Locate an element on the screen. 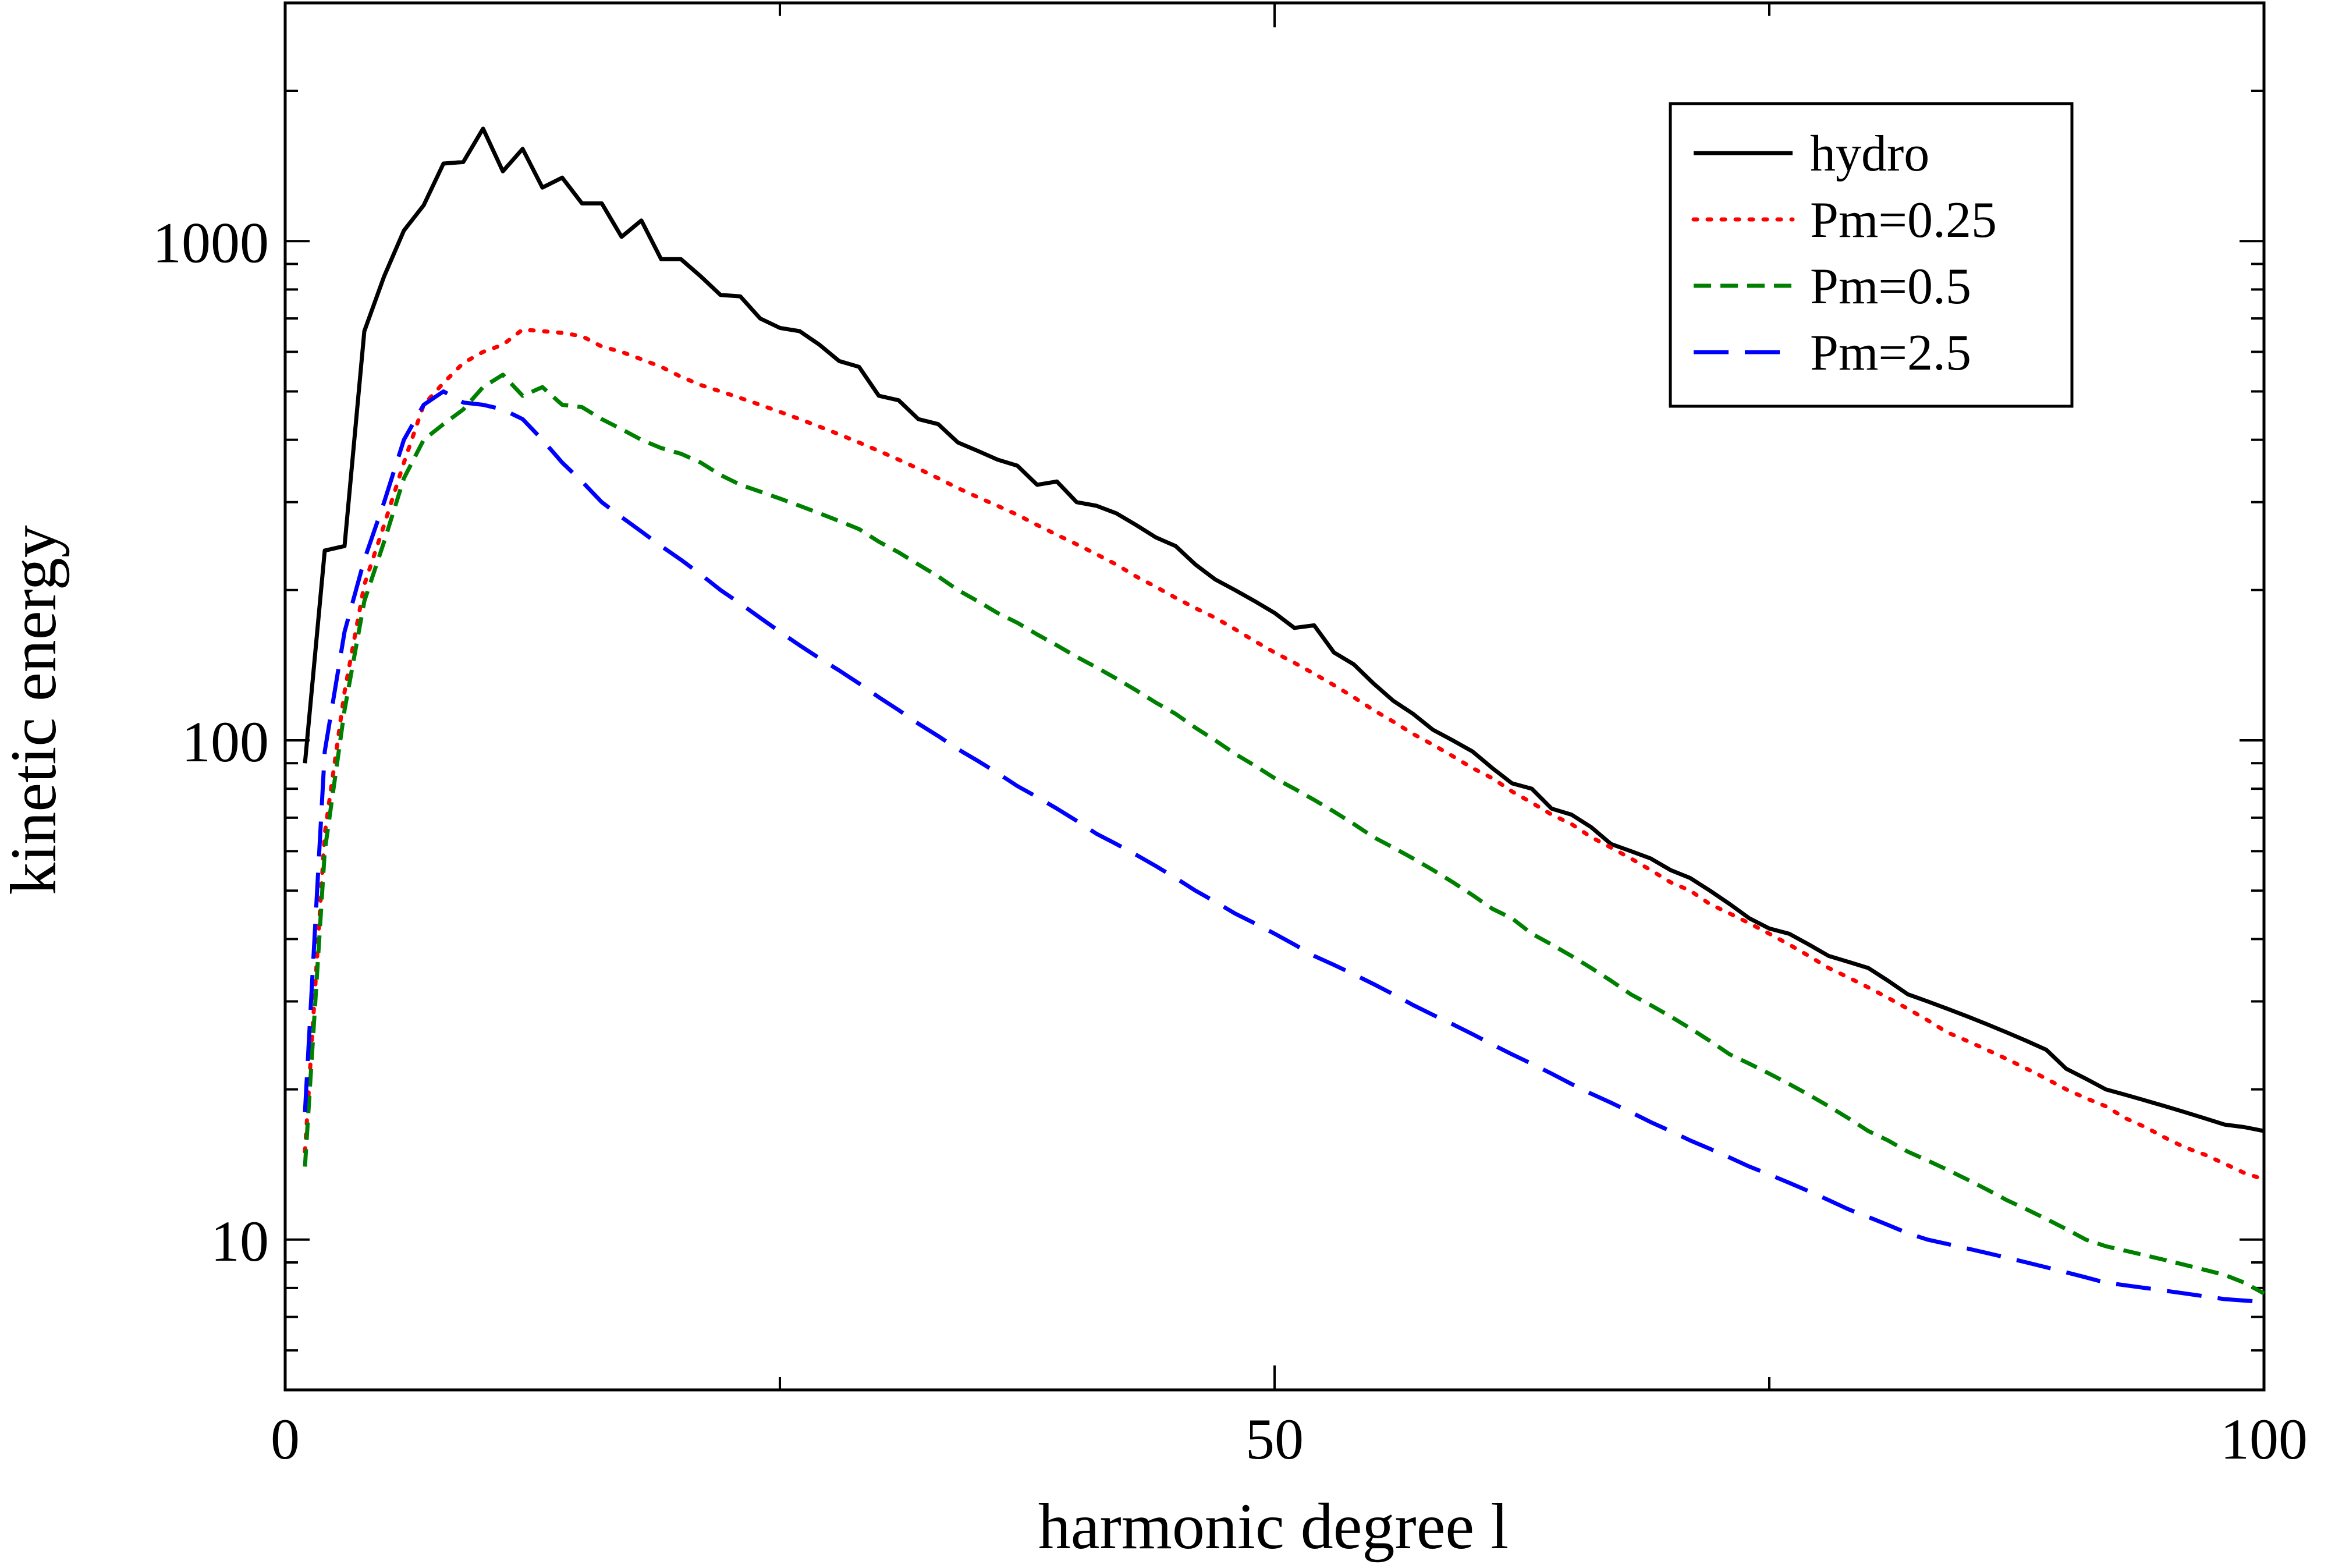 The height and width of the screenshot is (1568, 2328). legend-label: Pm=0.25 is located at coordinates (1903, 220).